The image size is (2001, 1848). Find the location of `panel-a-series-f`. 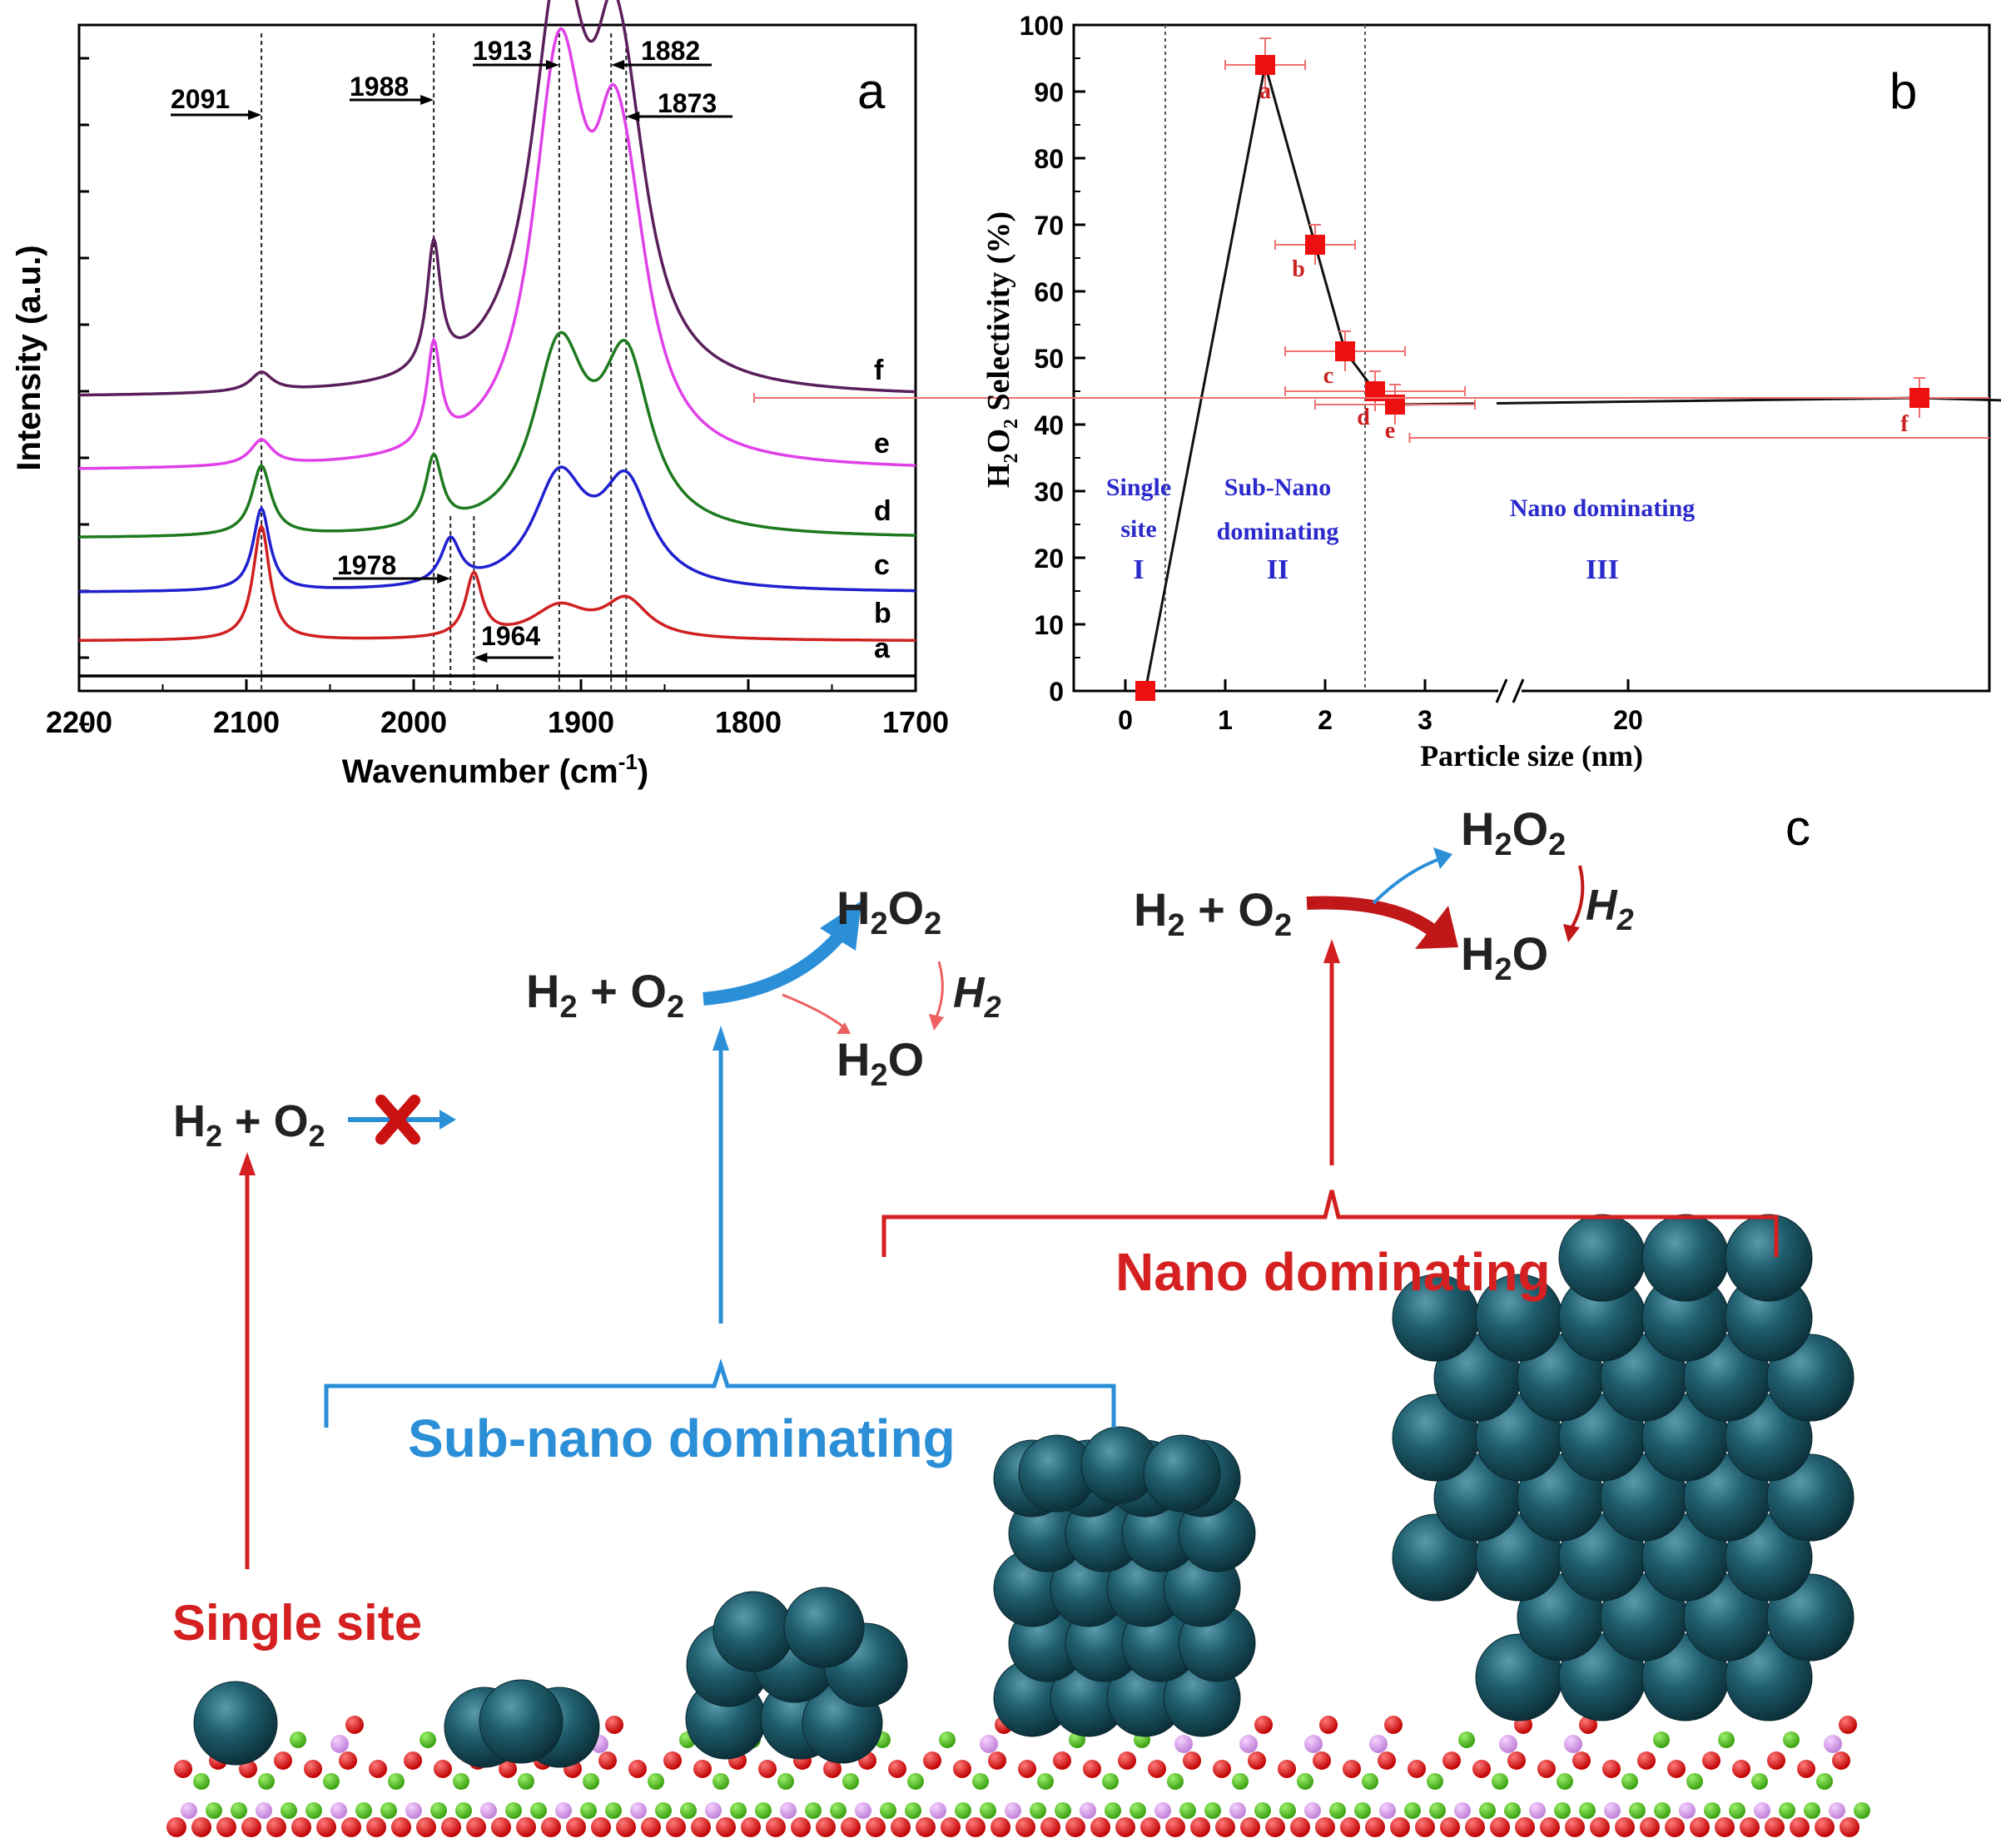

panel-a-series-f is located at coordinates (497, 198).